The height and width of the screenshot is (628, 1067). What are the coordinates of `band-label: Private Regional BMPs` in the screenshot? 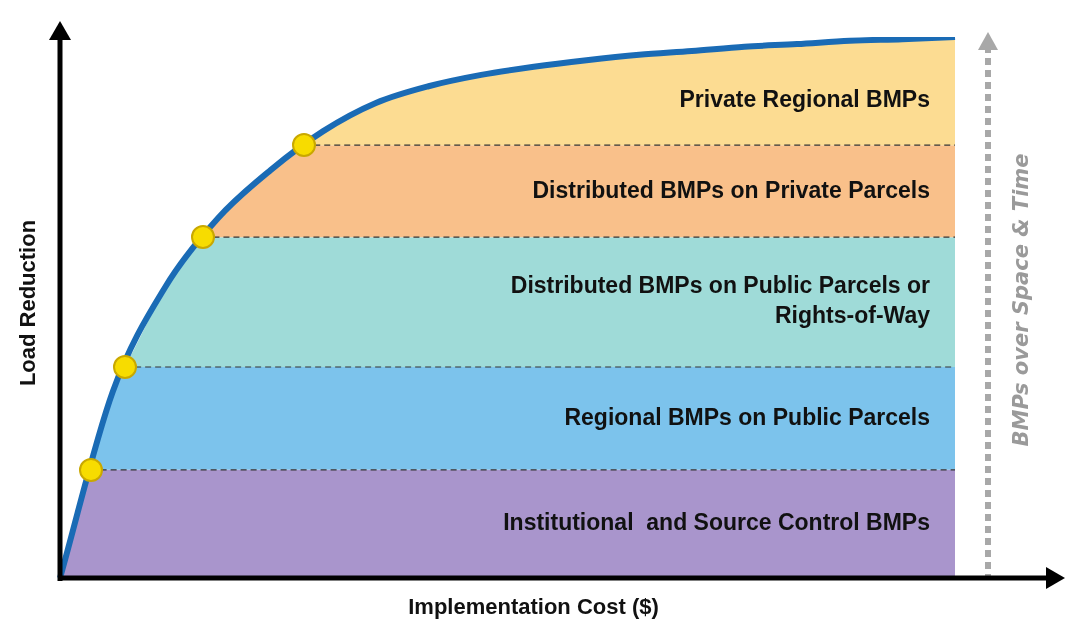 It's located at (804, 99).